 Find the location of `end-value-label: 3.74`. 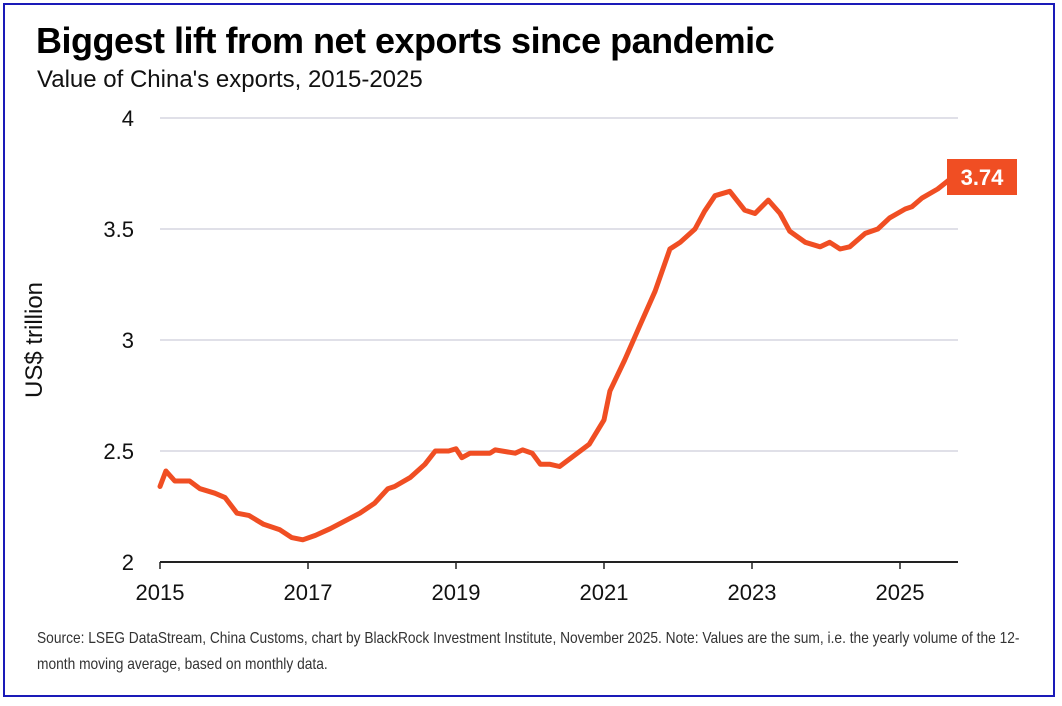

end-value-label: 3.74 is located at coordinates (983, 177).